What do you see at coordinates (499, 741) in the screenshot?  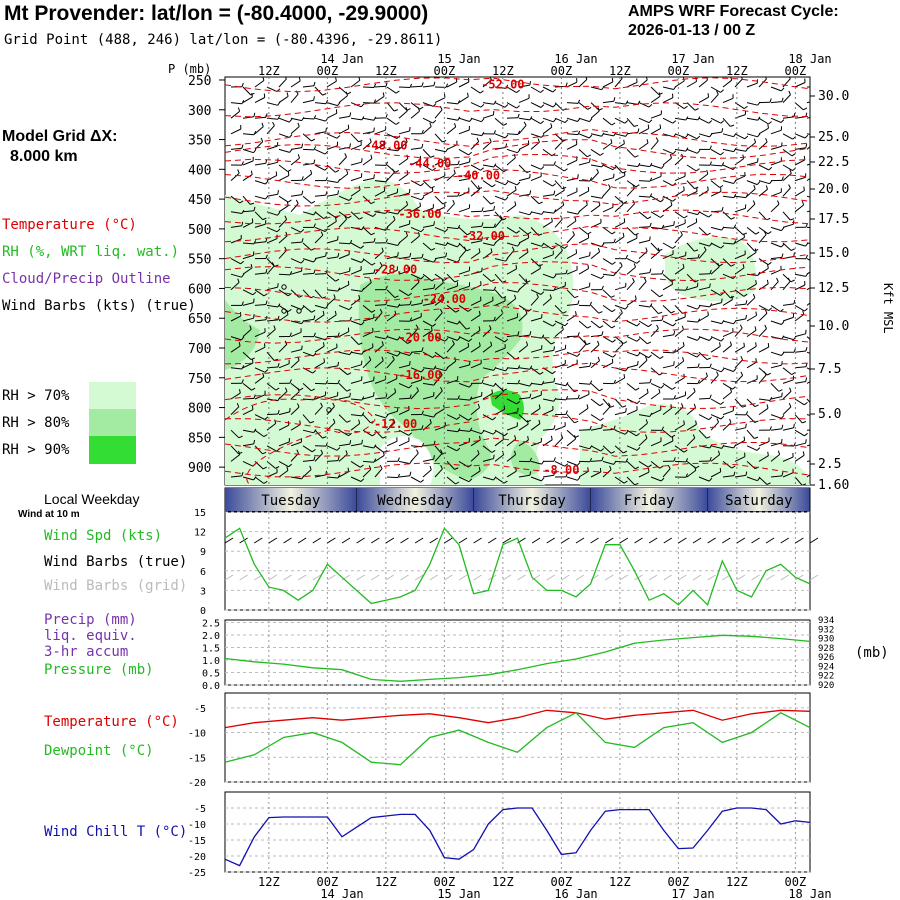 I see `temperature-dewpoint-panel: -5-10-15-20` at bounding box center [499, 741].